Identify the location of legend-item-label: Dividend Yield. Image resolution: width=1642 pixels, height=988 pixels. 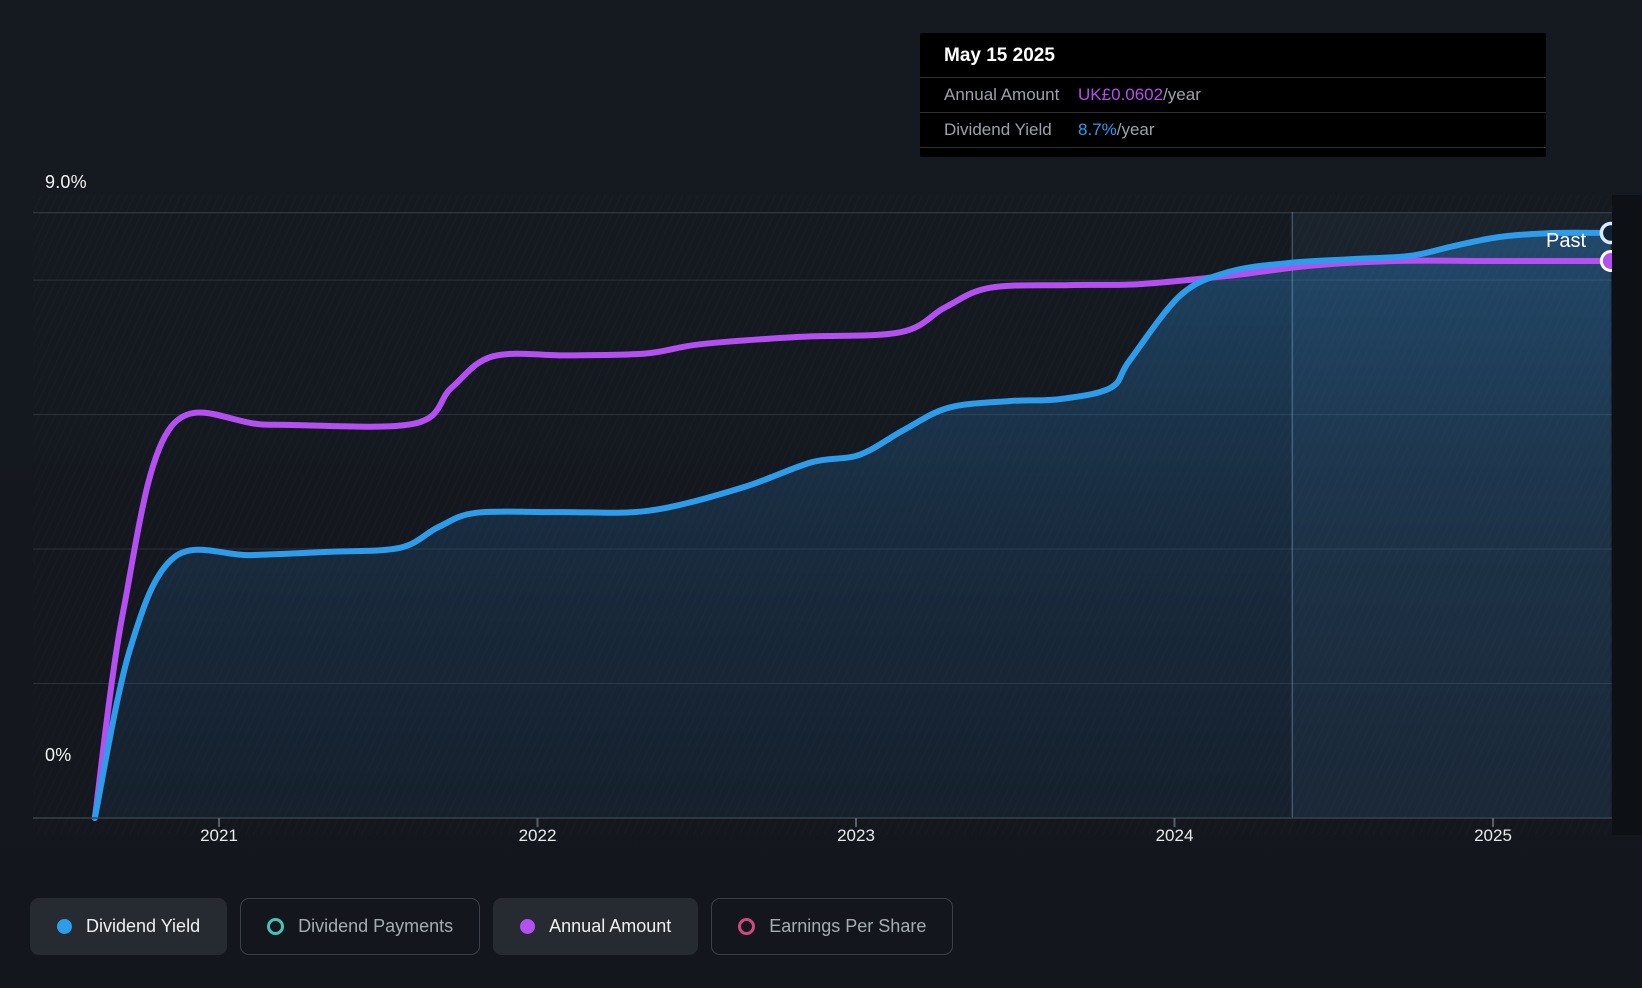
(143, 926).